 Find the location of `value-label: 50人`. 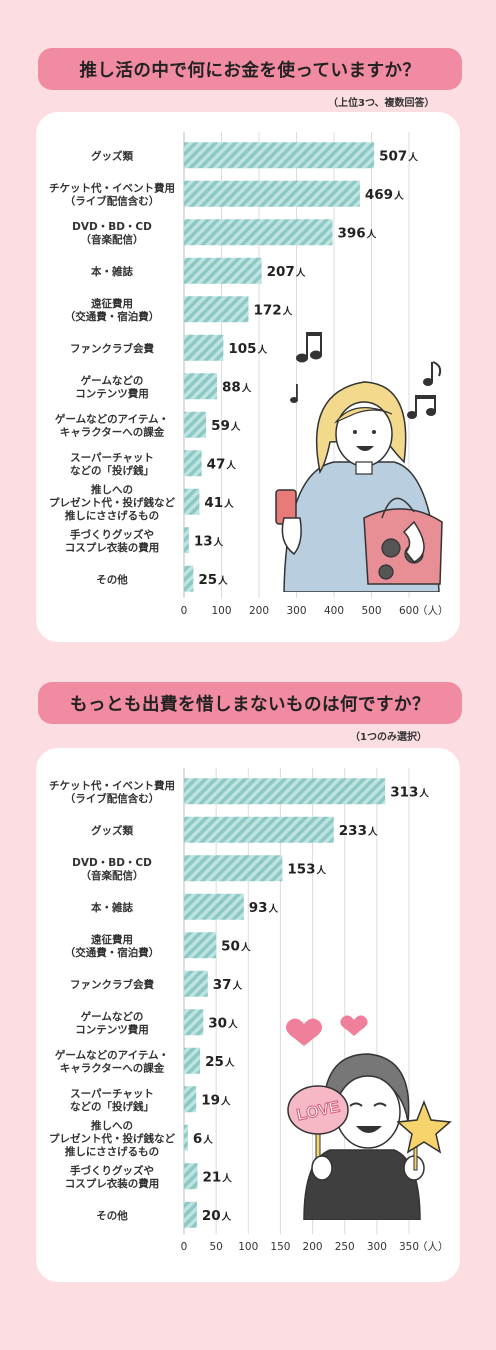

value-label: 50人 is located at coordinates (236, 946).